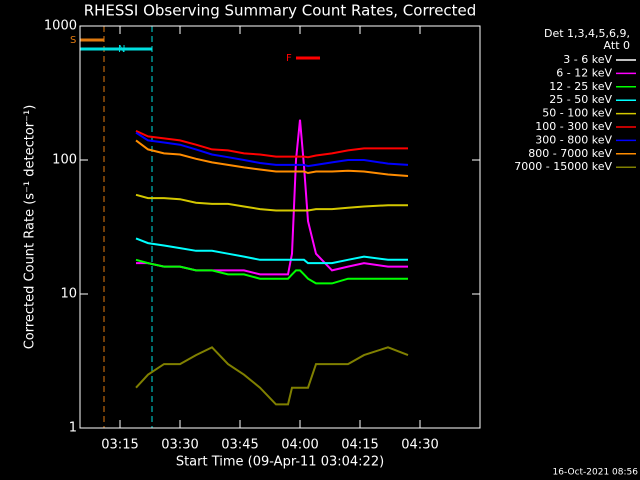 Image resolution: width=640 pixels, height=480 pixels. Describe the element at coordinates (577, 113) in the screenshot. I see `legend-label: 50 - 100 keV` at that location.